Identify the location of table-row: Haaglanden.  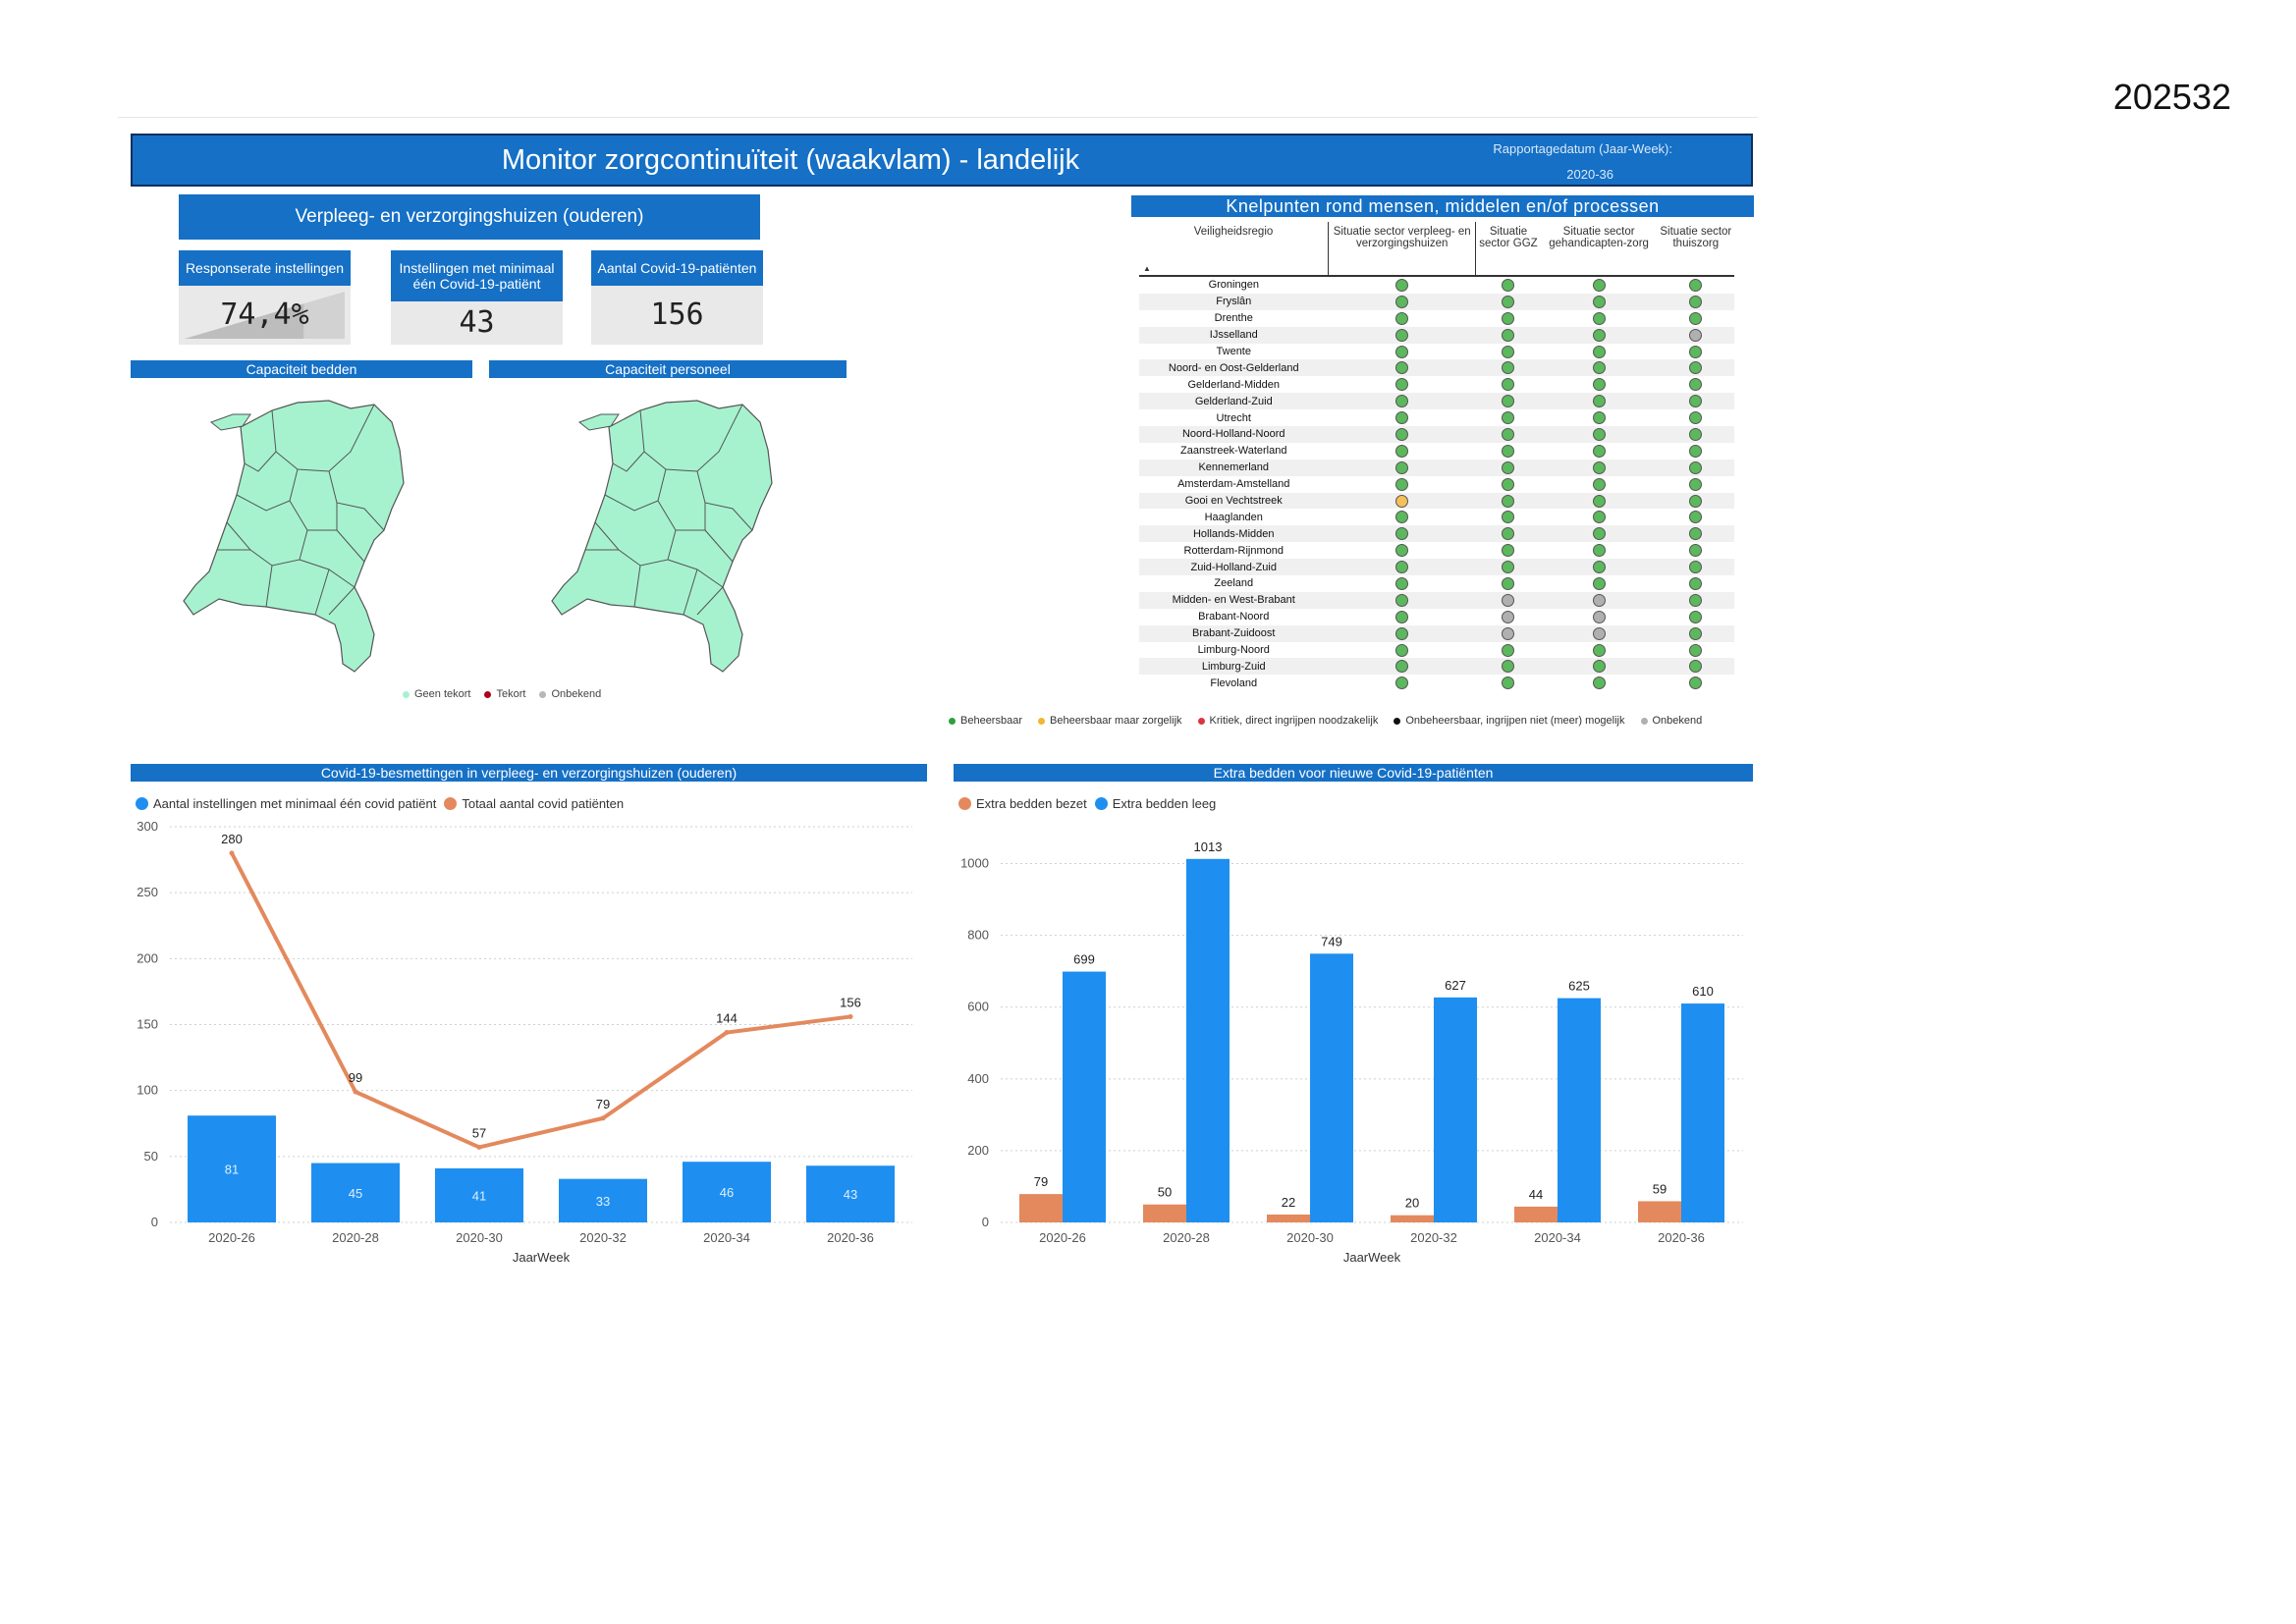
(1436, 517).